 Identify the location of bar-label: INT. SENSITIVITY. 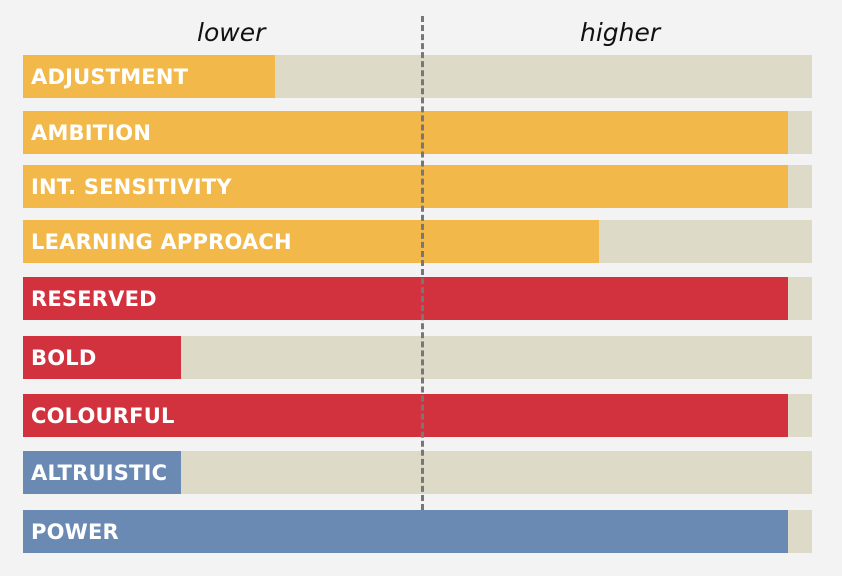
(131, 186).